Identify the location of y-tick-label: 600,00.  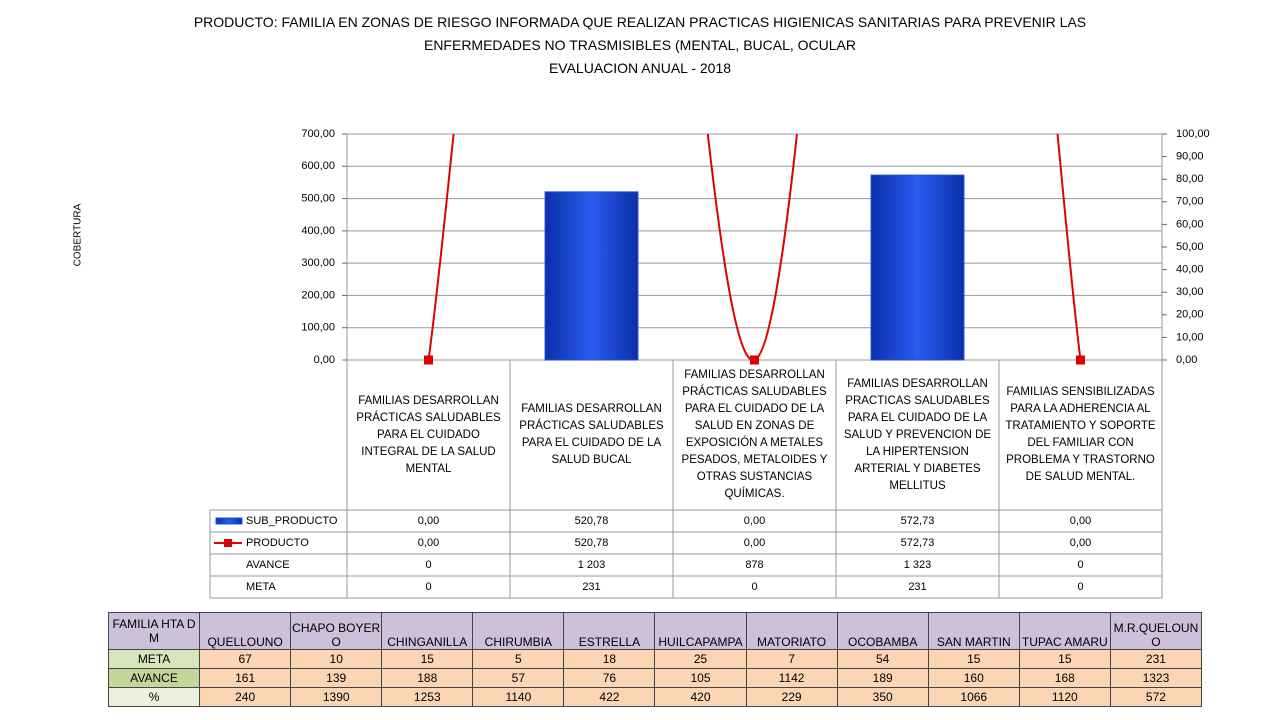
(318, 166).